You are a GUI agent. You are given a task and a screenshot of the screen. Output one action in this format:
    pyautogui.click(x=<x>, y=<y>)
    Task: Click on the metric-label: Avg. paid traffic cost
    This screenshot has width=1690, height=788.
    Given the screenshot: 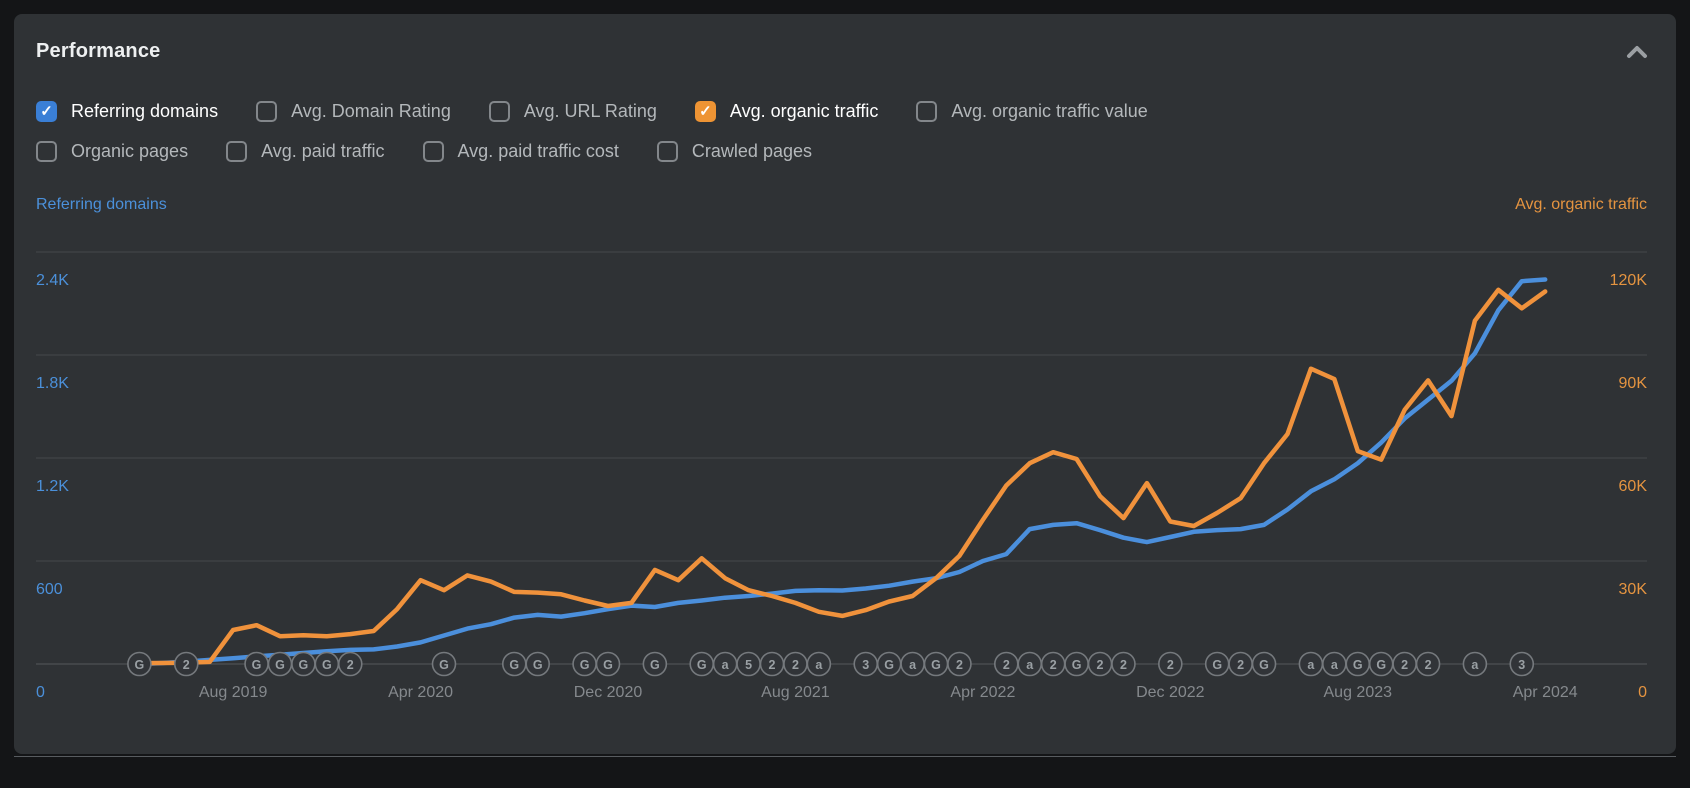 What is the action you would take?
    pyautogui.click(x=538, y=151)
    